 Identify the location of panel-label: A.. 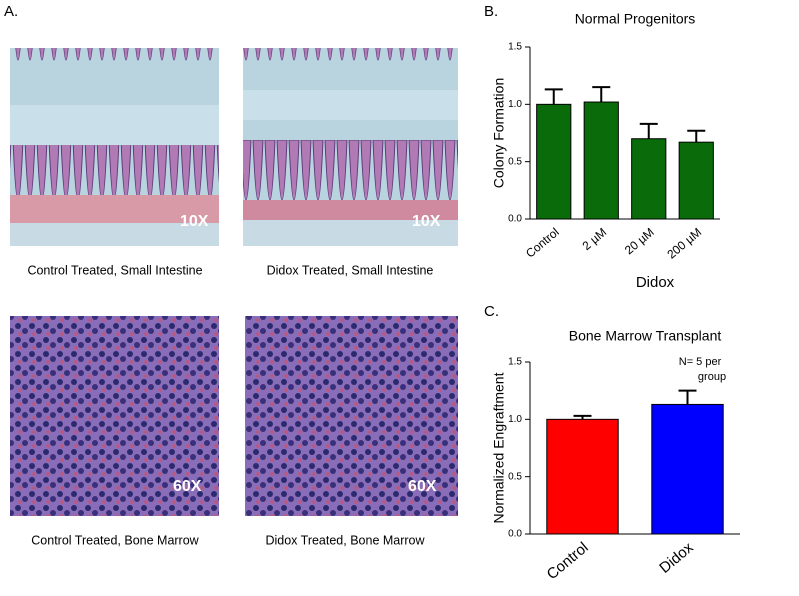
(11, 11).